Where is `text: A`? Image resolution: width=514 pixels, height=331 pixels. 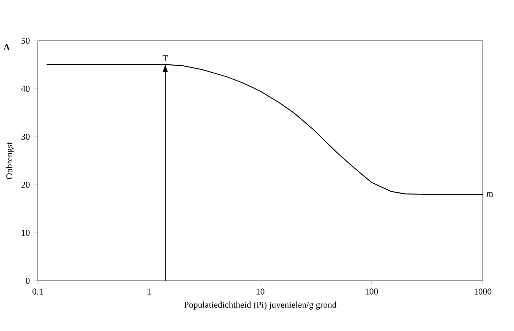 text: A is located at coordinates (7, 47).